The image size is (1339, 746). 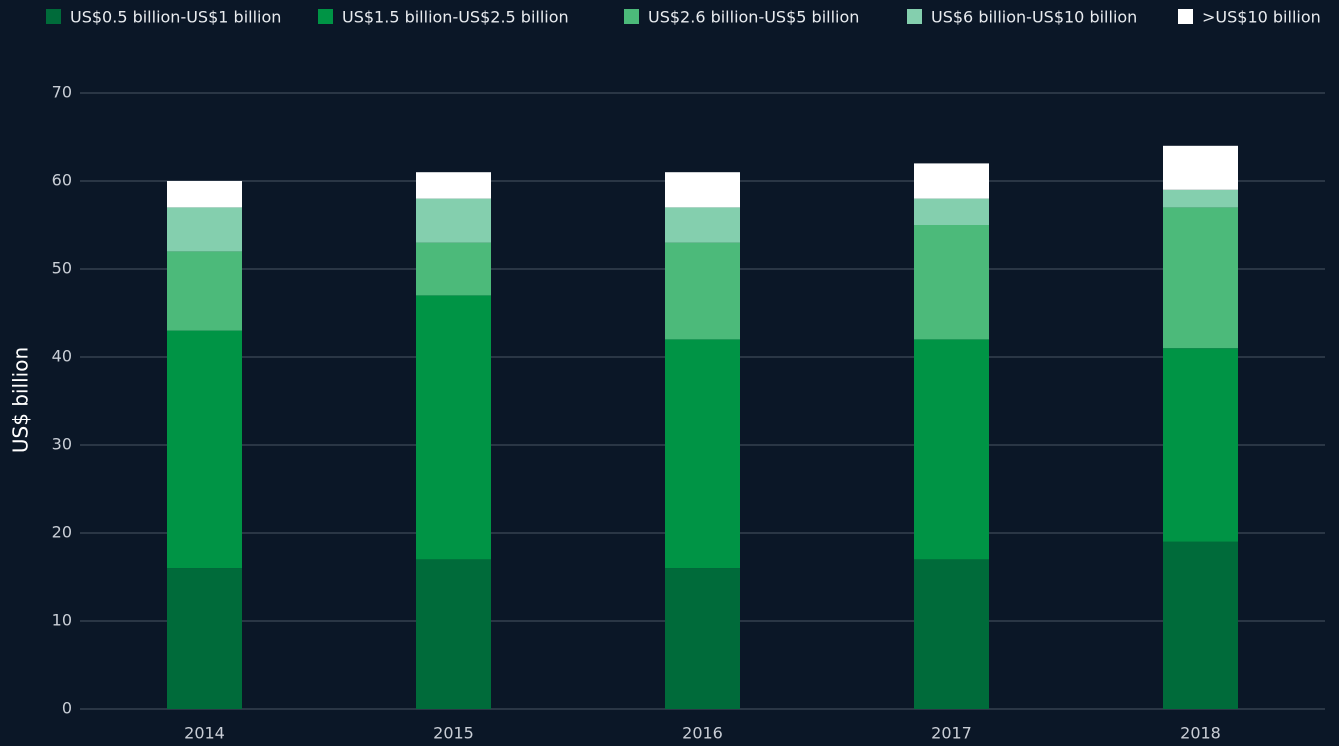 I want to click on x-tick-label: 2016, so click(x=702, y=733).